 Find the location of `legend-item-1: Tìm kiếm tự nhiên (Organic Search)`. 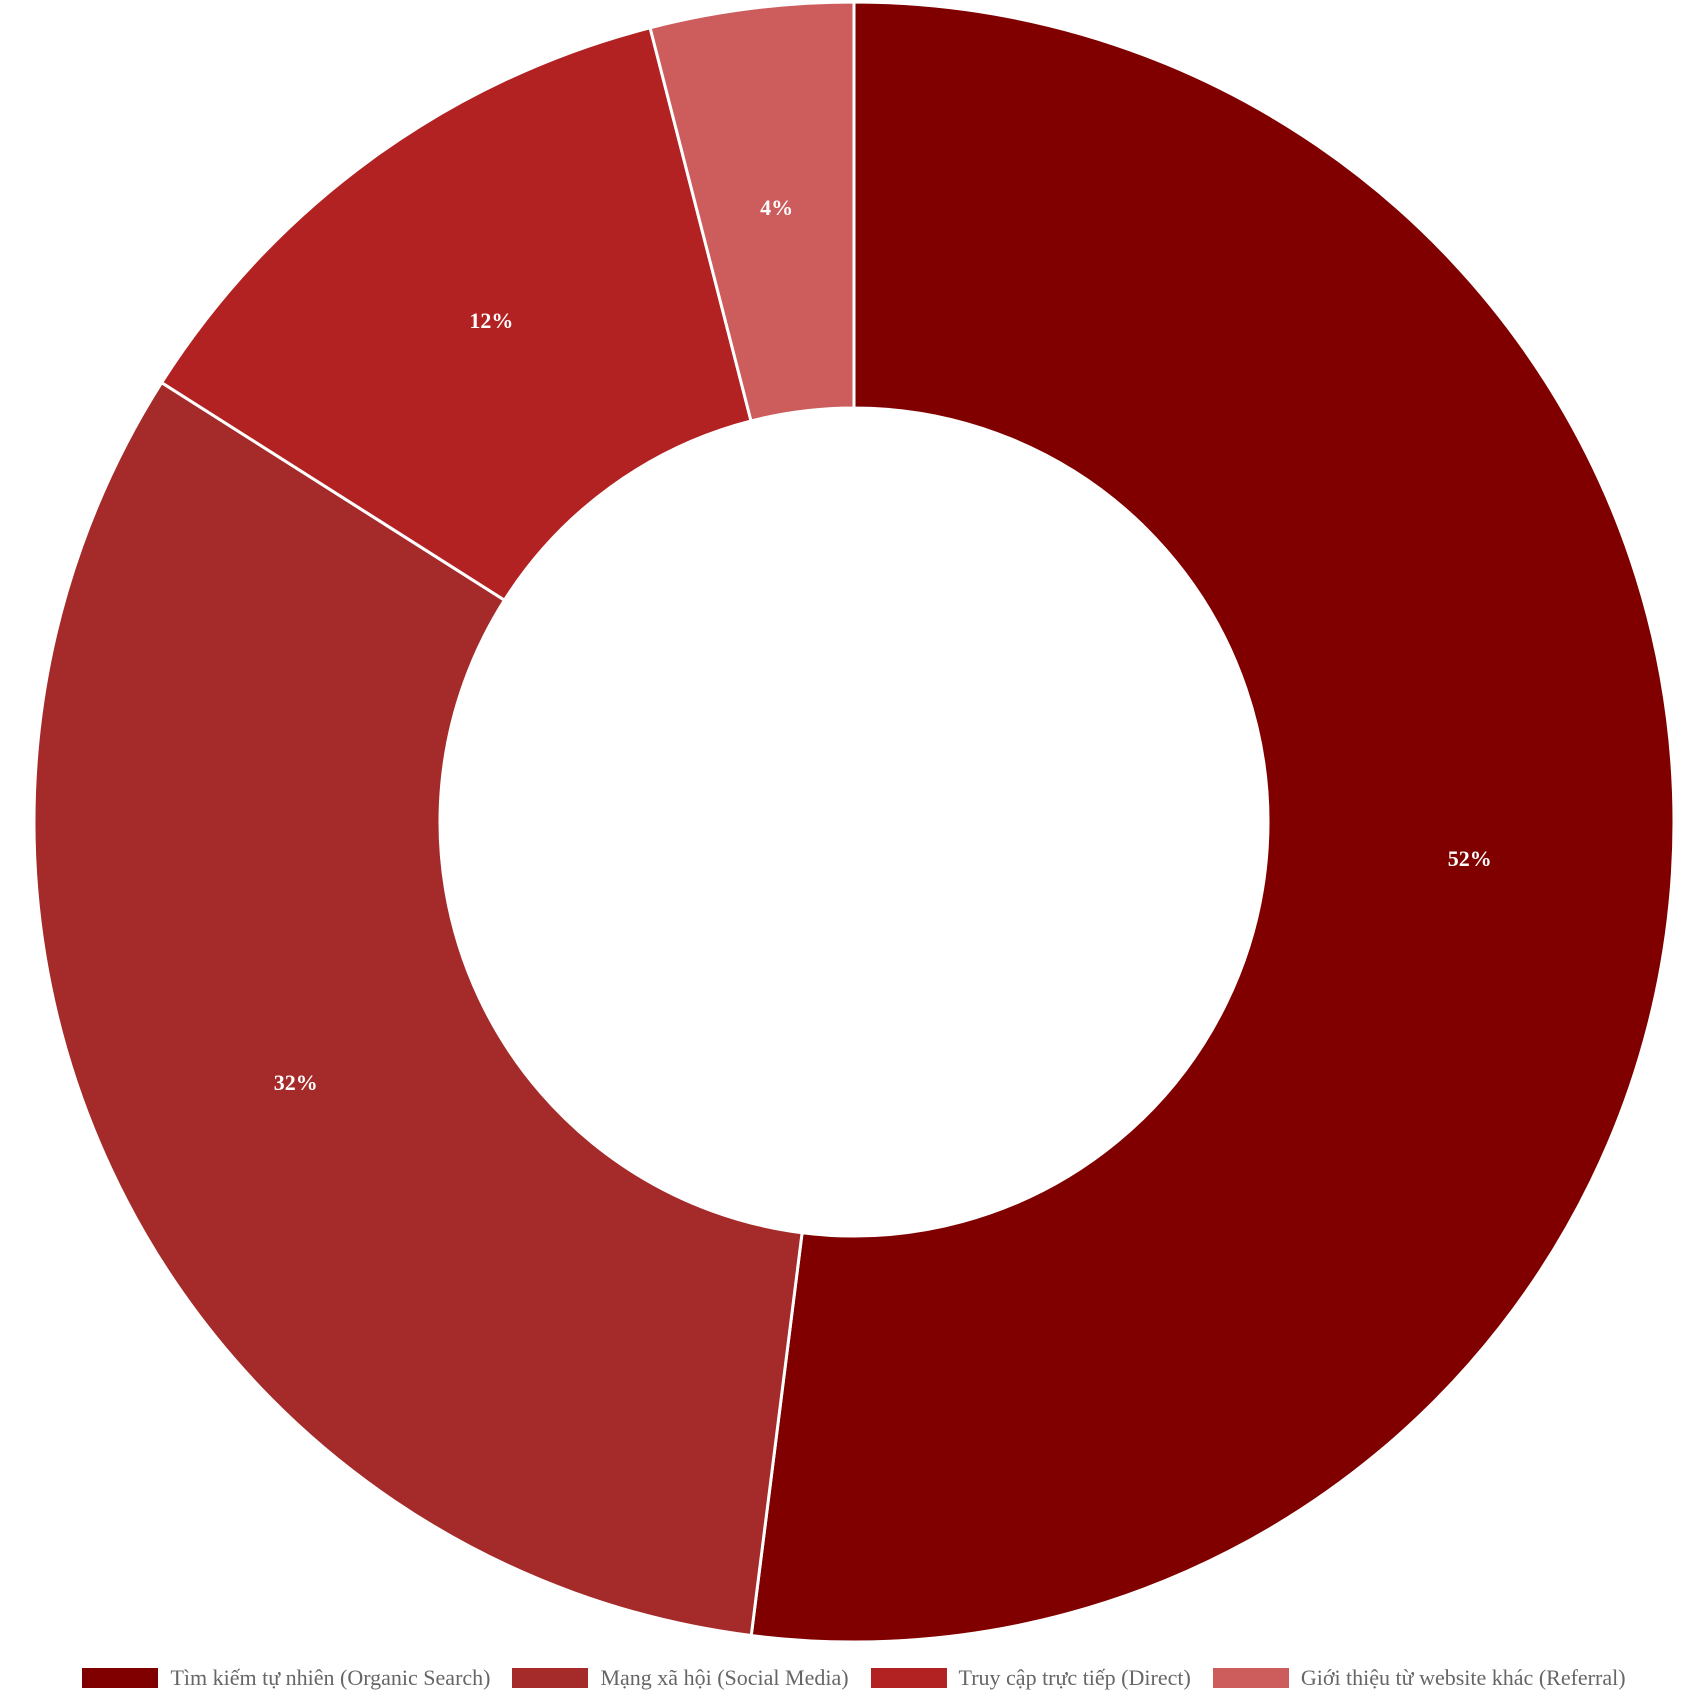

legend-item-1: Tìm kiếm tự nhiên (Organic Search) is located at coordinates (286, 1678).